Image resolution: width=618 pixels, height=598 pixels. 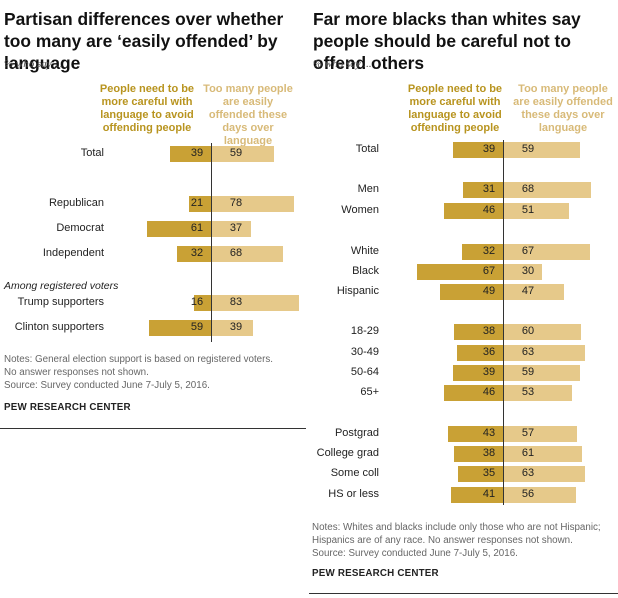 What do you see at coordinates (503, 322) in the screenshot?
I see `right-center-axis` at bounding box center [503, 322].